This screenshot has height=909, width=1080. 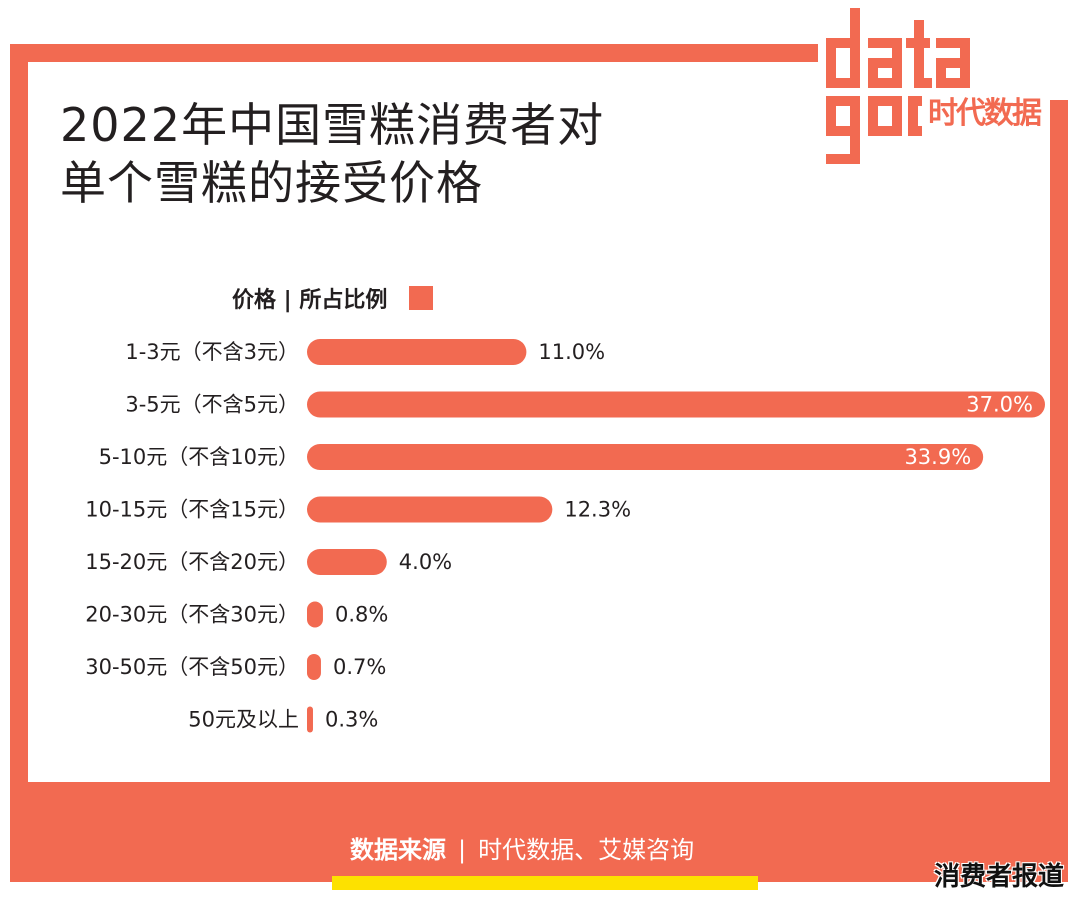 What do you see at coordinates (999, 405) in the screenshot?
I see `value-label: 37.0%` at bounding box center [999, 405].